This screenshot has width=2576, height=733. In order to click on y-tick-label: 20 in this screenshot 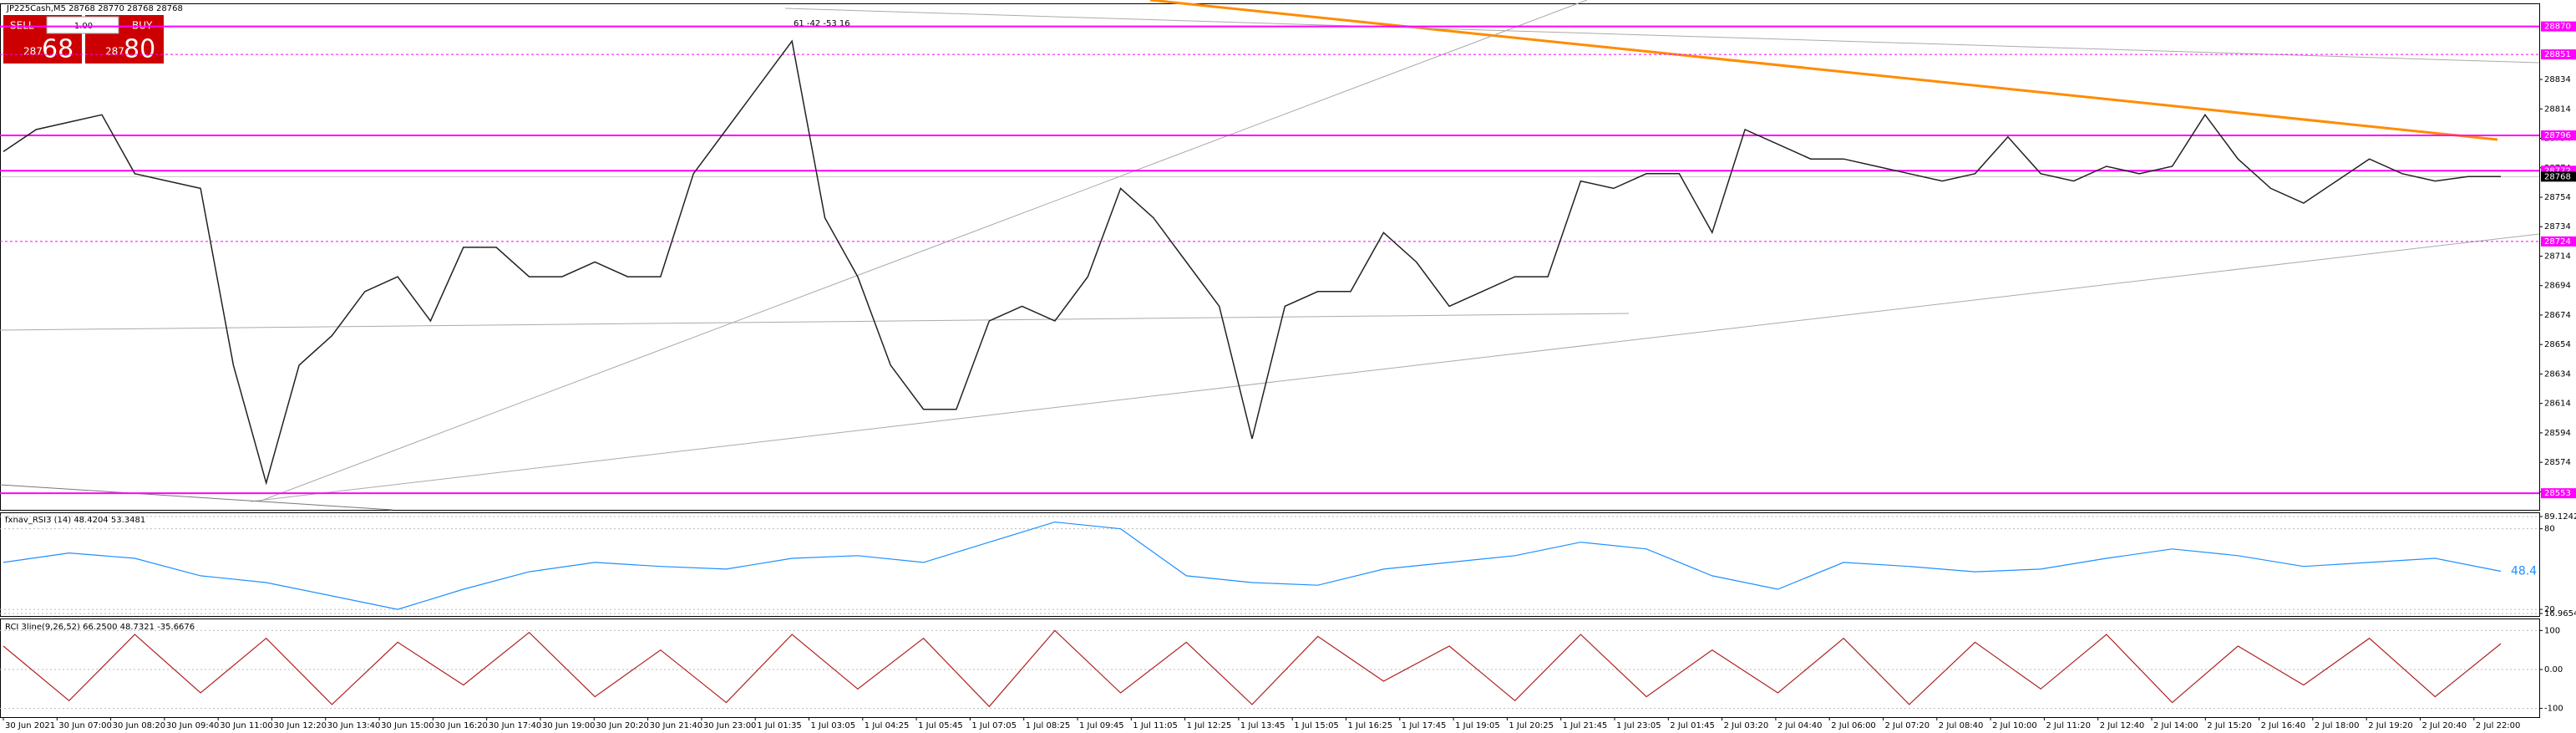, I will do `click(2549, 609)`.